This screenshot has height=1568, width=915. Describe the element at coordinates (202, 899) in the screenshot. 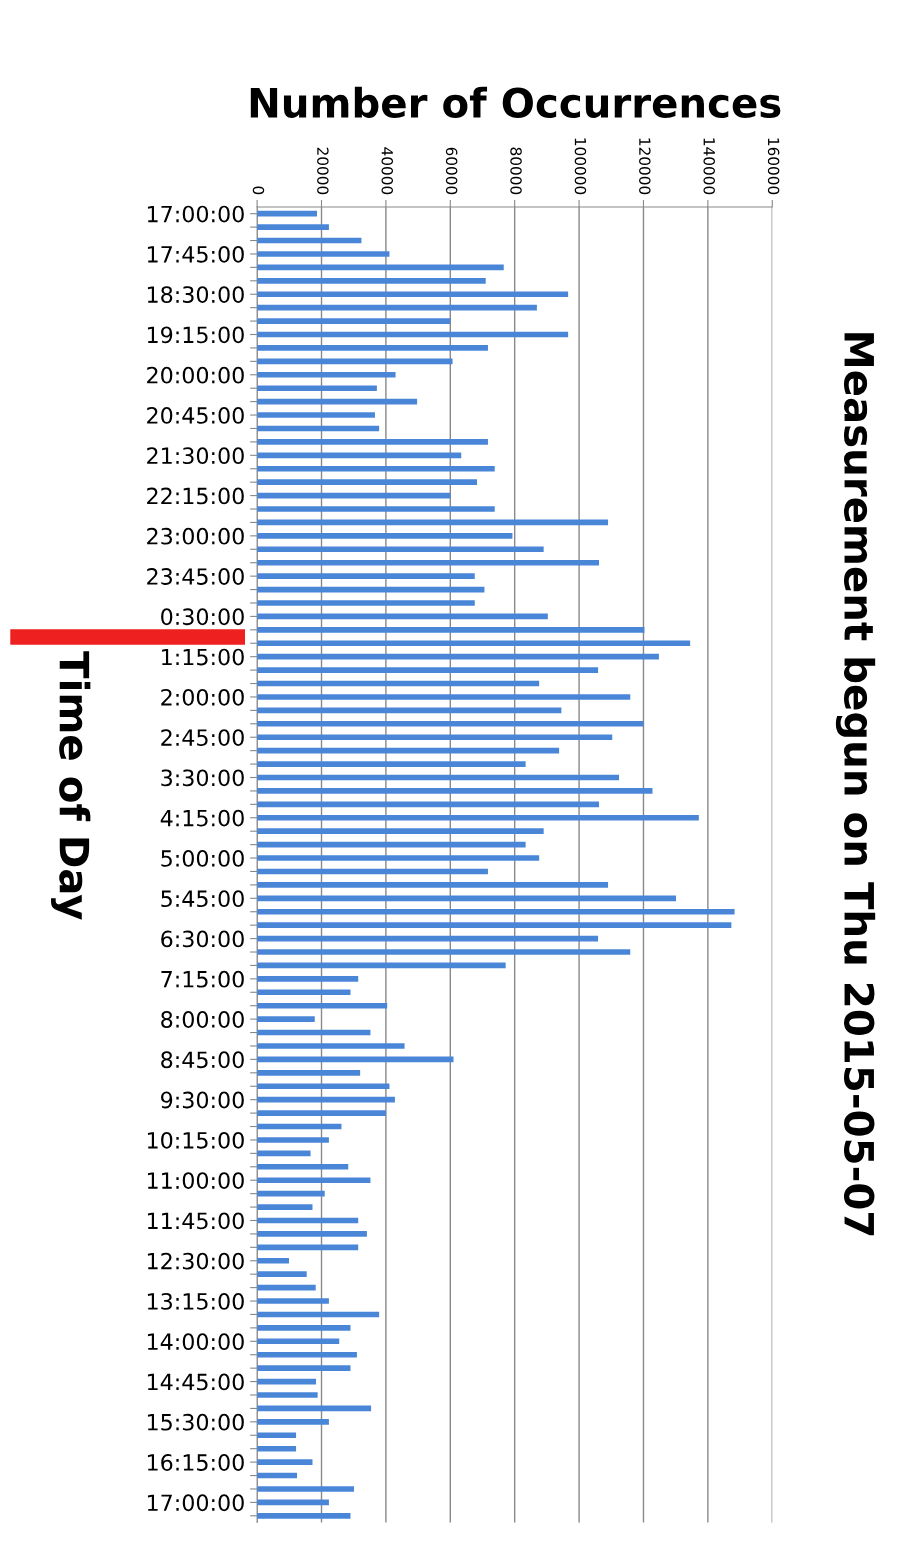

I see `y-tick-label: 5:45:00` at that location.